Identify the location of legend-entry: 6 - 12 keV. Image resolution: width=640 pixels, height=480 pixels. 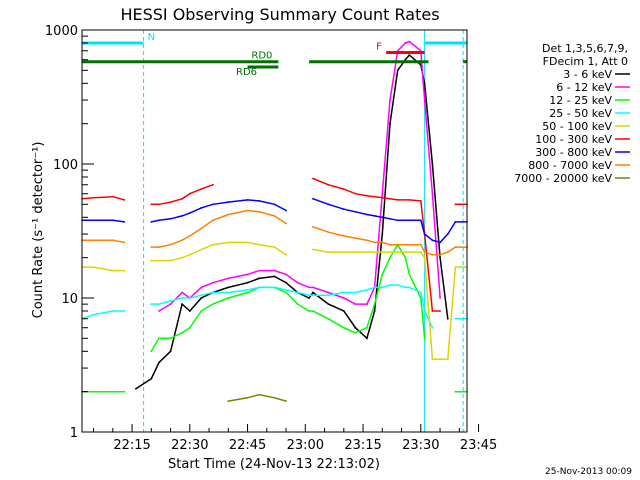
(584, 87).